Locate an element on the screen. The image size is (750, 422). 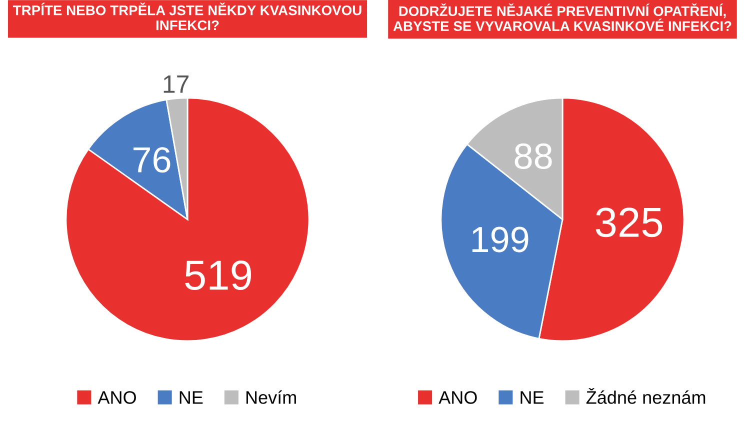
legend-label: Nevím is located at coordinates (271, 397).